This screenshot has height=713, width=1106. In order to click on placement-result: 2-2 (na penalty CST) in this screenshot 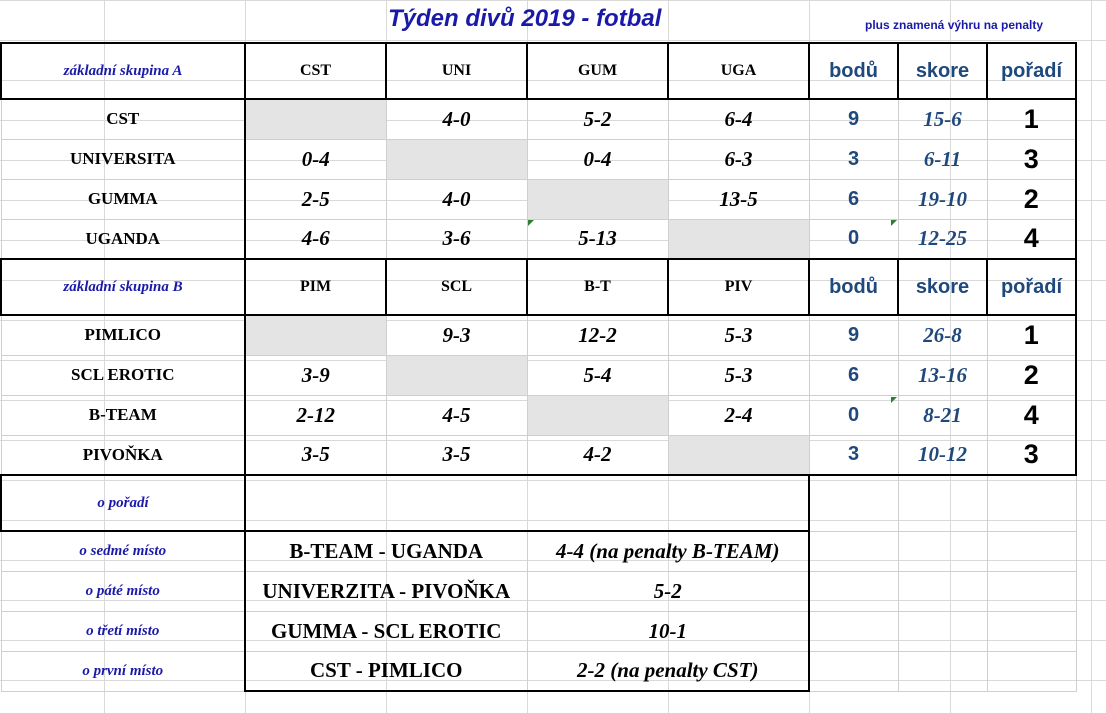, I will do `click(668, 671)`.